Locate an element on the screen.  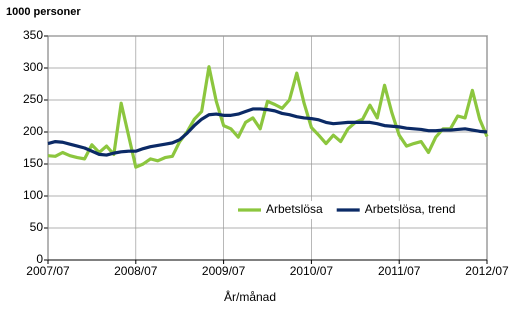
legend-label: Arbetslösa is located at coordinates (294, 209).